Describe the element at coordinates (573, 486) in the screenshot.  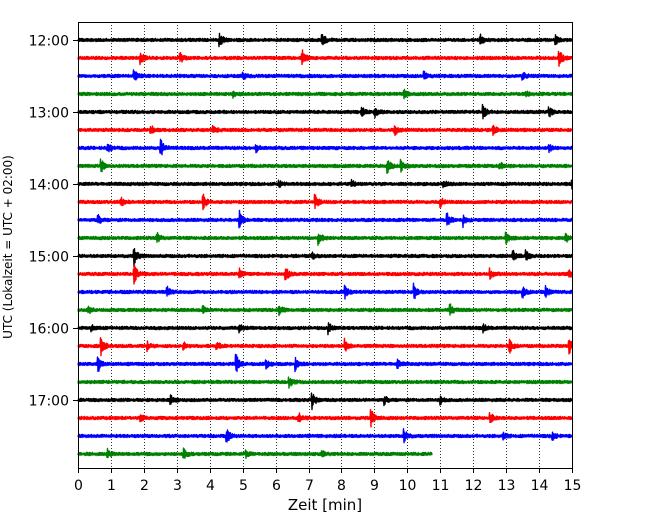
I see `x-tick-label: 15` at that location.